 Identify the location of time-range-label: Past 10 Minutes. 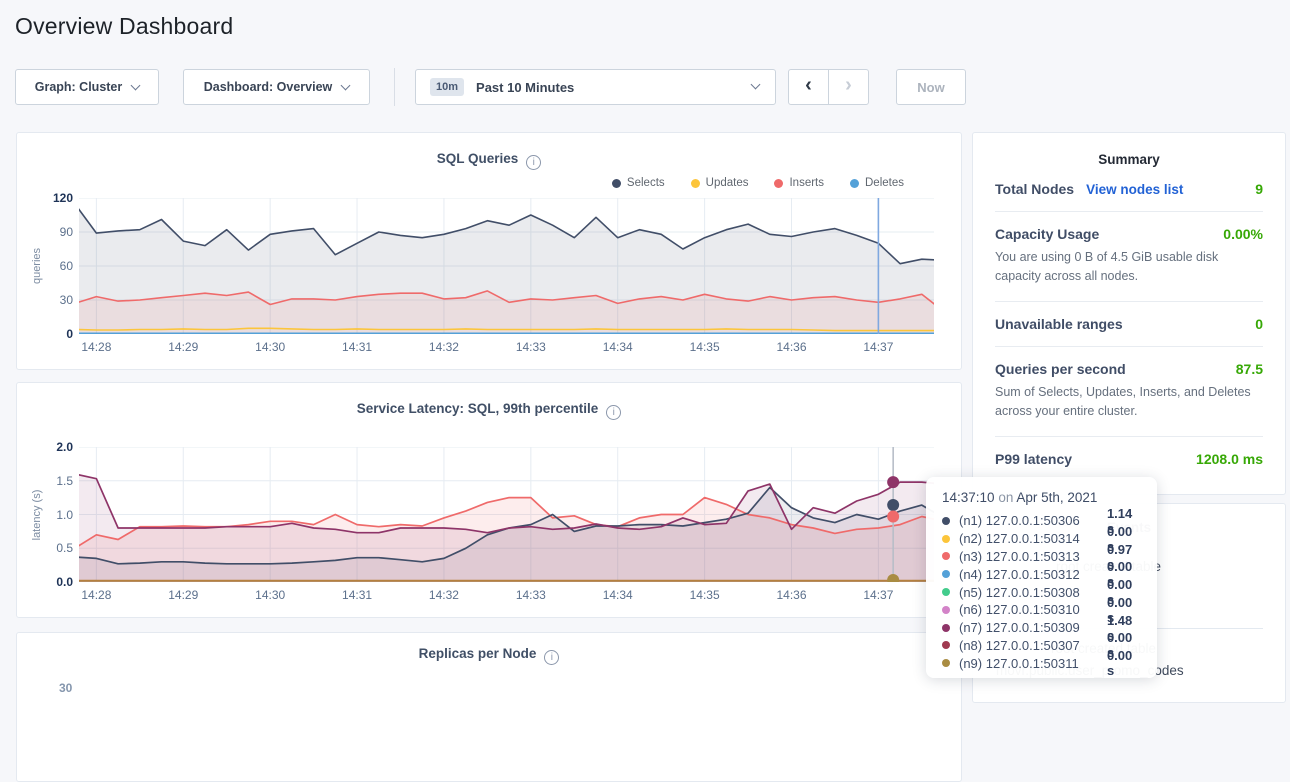
(525, 87).